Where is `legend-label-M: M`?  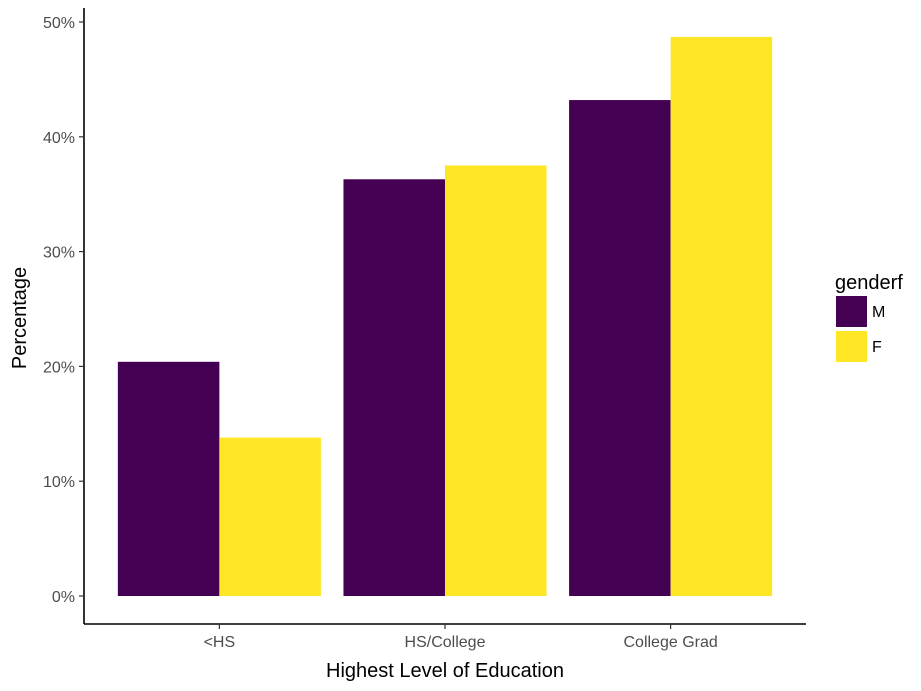 legend-label-M: M is located at coordinates (878, 312).